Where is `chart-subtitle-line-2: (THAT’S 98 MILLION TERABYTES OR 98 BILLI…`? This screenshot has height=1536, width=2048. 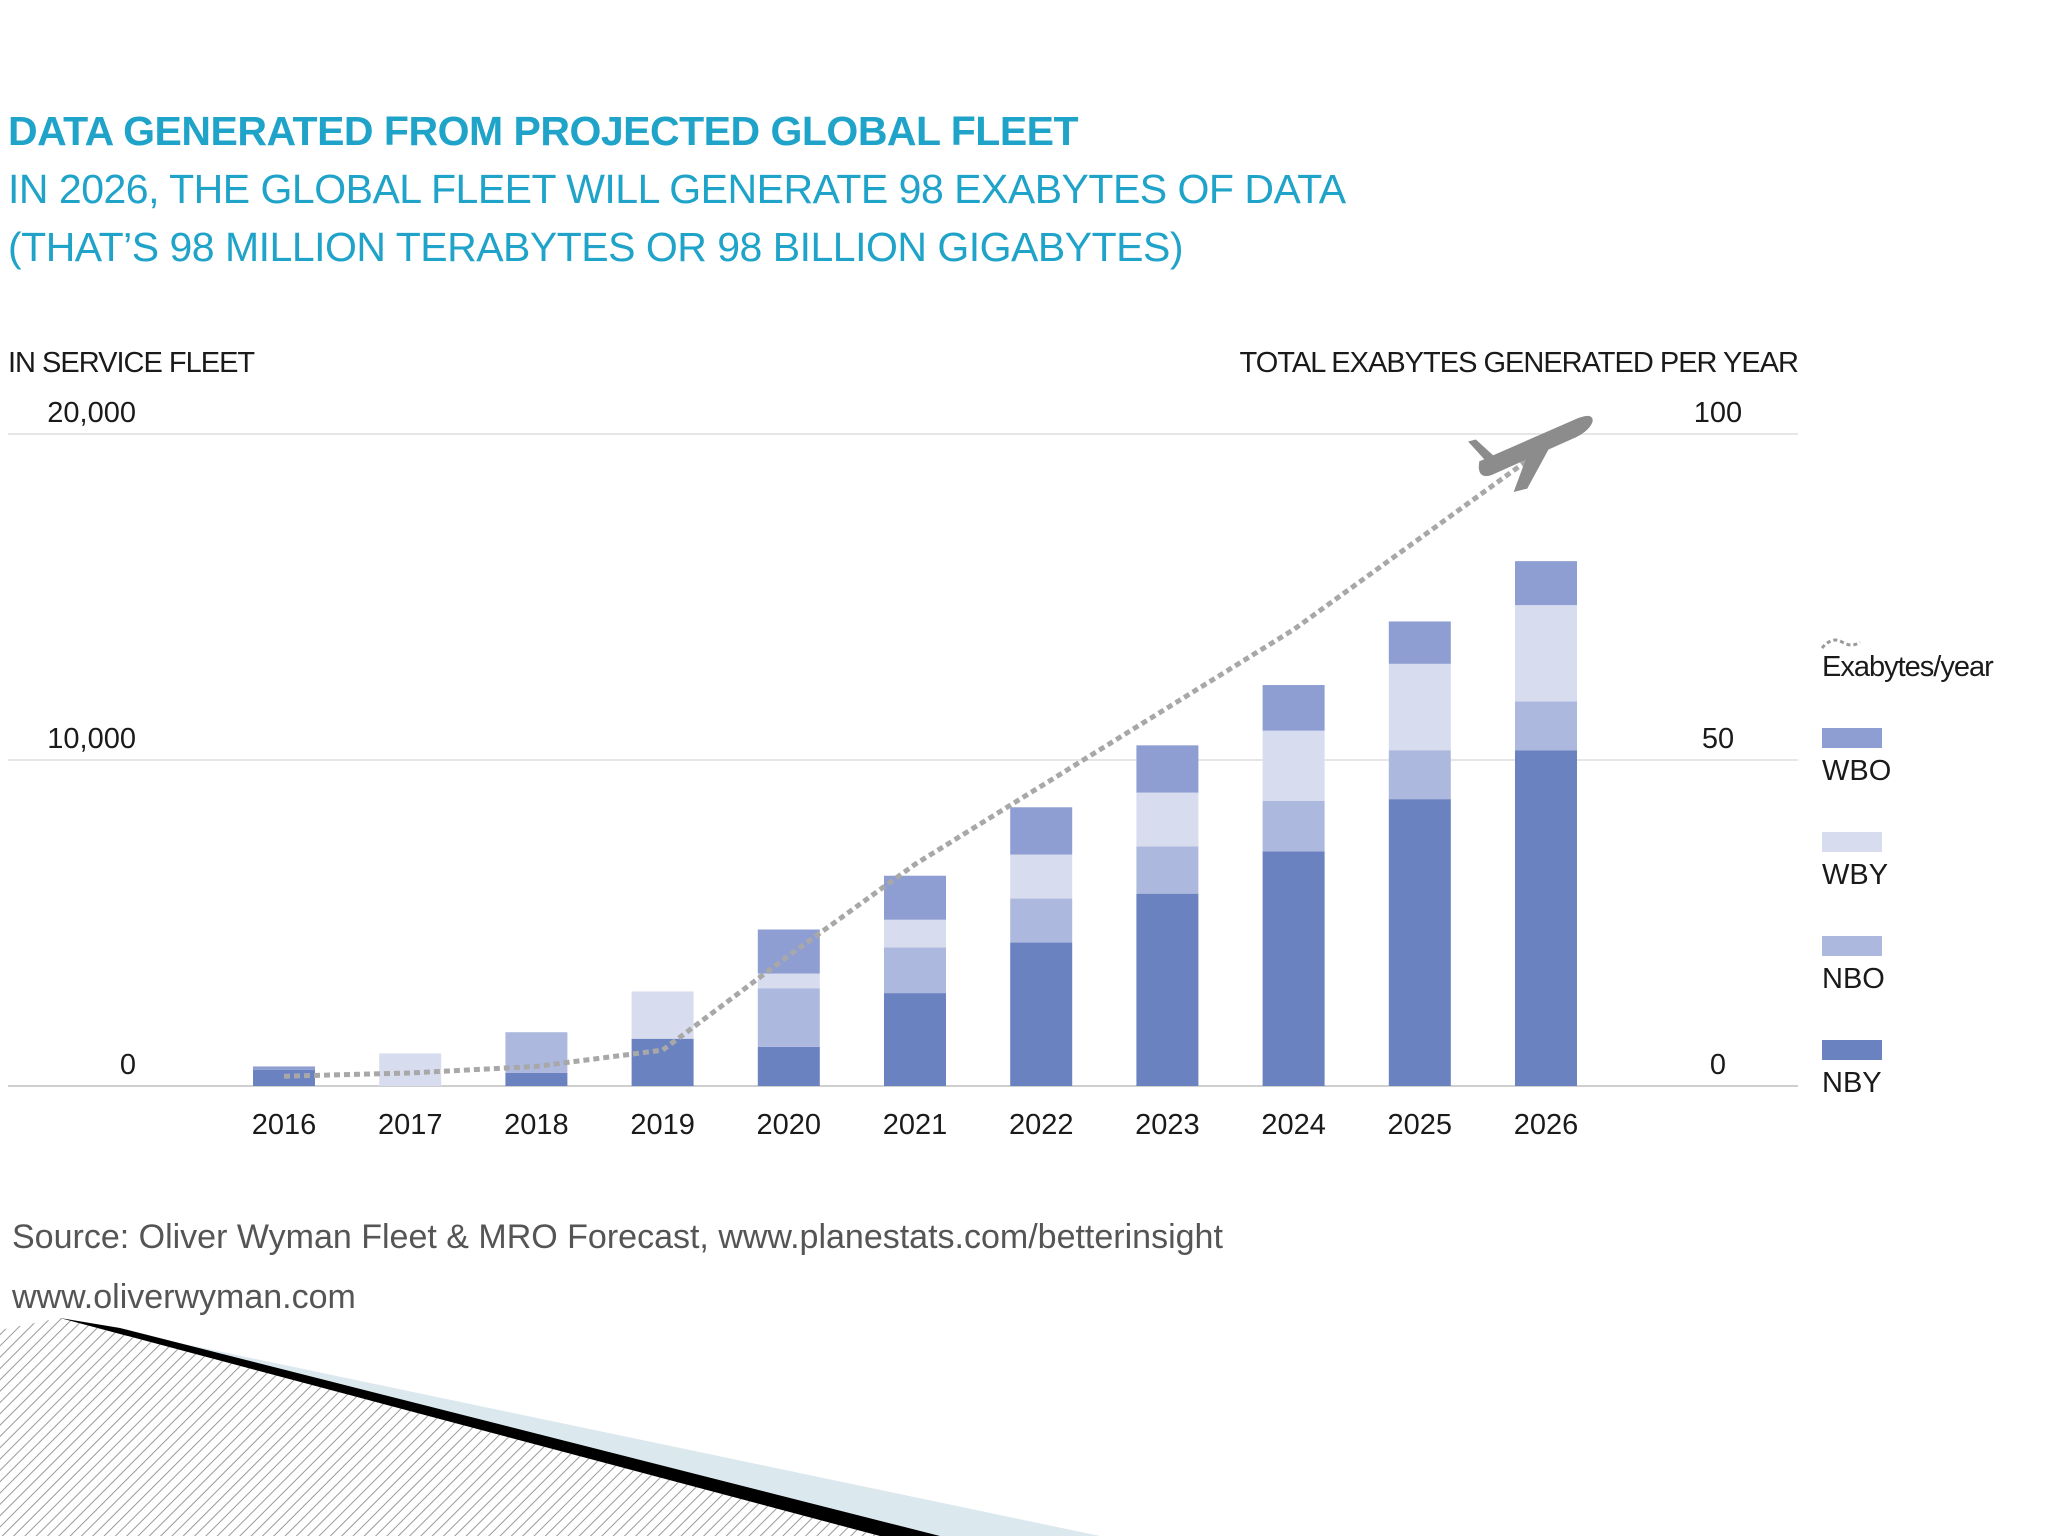 chart-subtitle-line-2: (THAT’S 98 MILLION TERABYTES OR 98 BILLI… is located at coordinates (595, 247).